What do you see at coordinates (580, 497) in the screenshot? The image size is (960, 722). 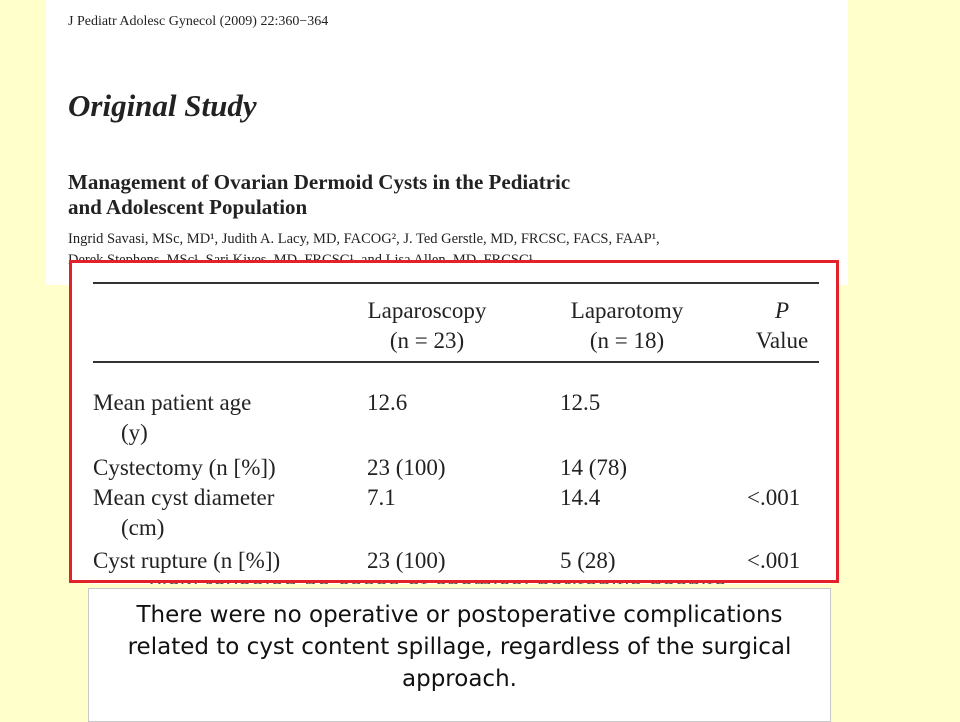 I see `cell-laparotomy: 14.4` at bounding box center [580, 497].